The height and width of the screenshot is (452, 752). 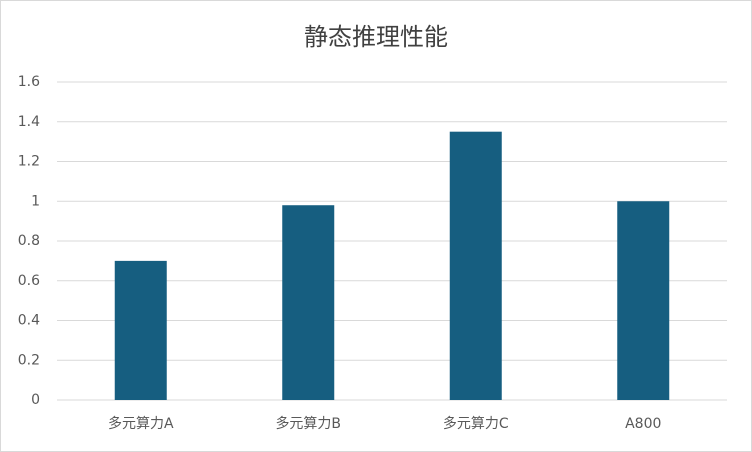 I want to click on y-tick-label: 1.2, so click(x=29, y=162).